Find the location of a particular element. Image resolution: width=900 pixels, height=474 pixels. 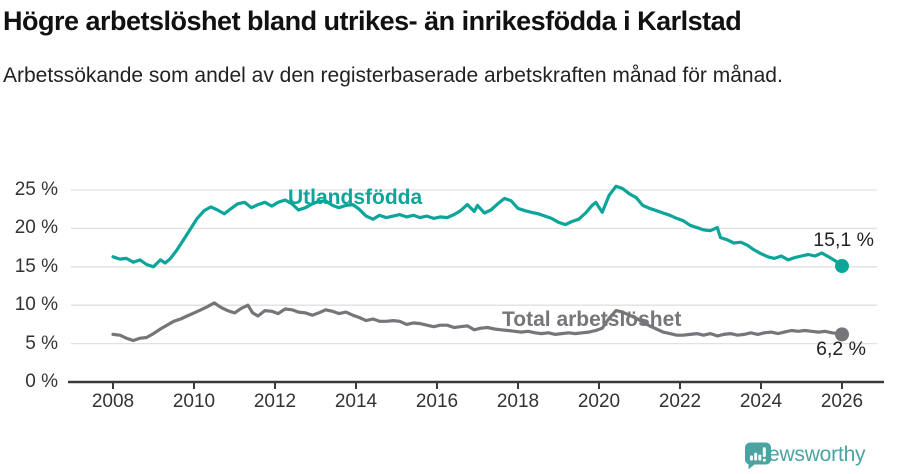

x-axis-label: 2020 is located at coordinates (599, 401).